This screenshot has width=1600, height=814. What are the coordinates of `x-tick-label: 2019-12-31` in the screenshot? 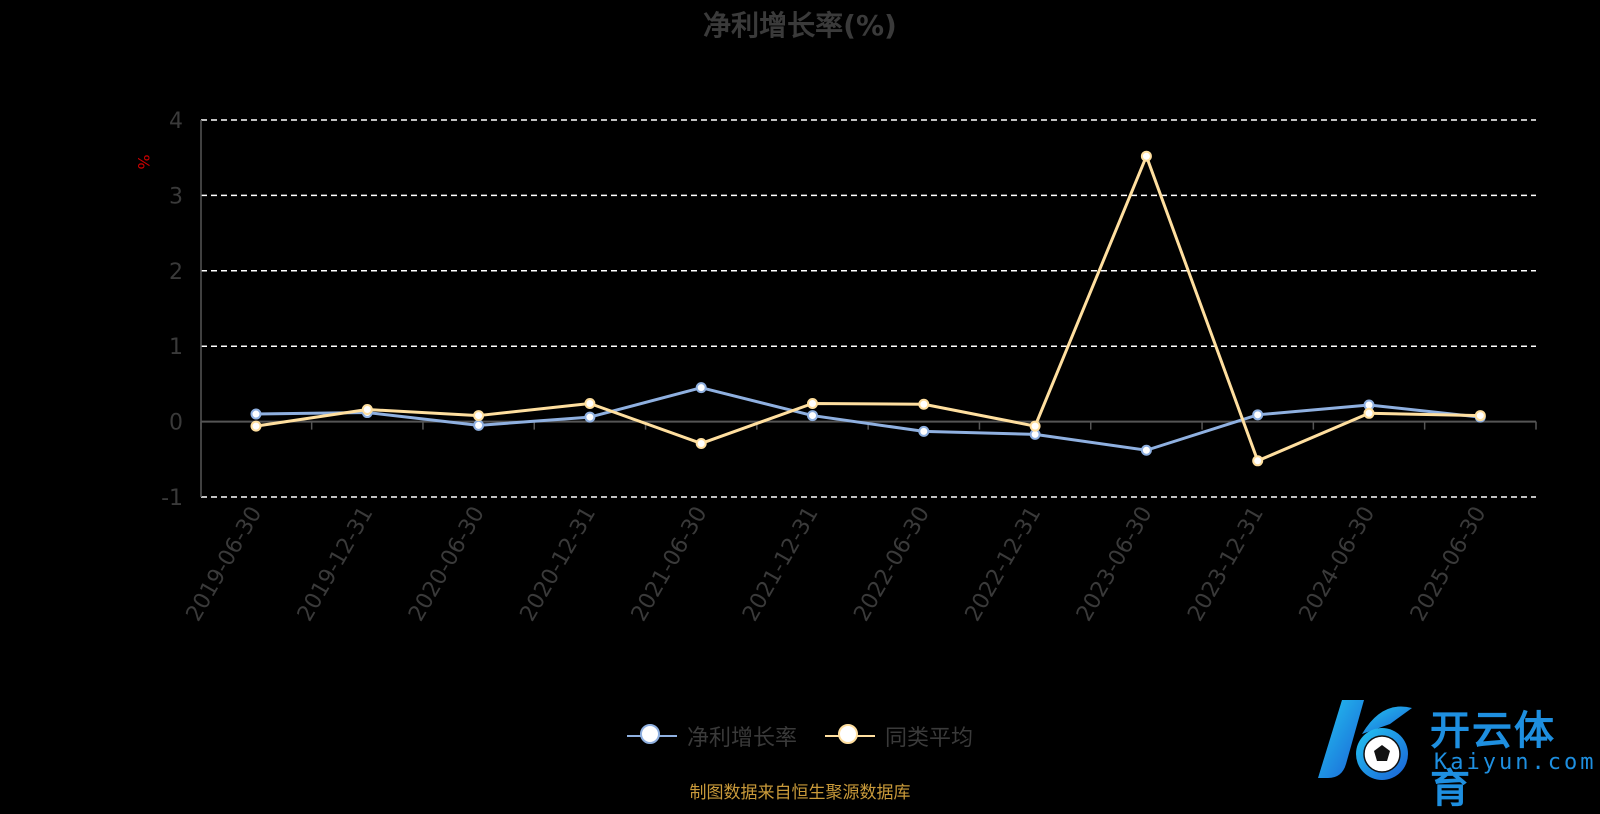 It's located at (336, 564).